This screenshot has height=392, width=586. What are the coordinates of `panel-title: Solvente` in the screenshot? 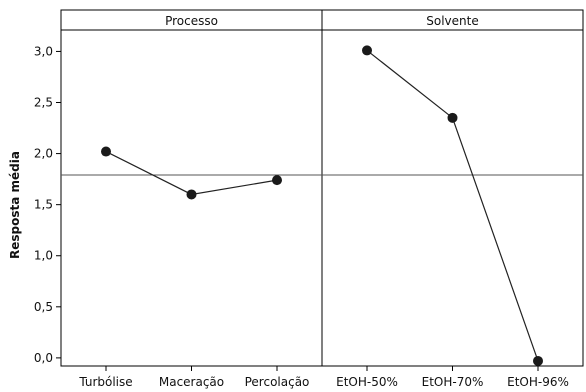 It's located at (452, 21).